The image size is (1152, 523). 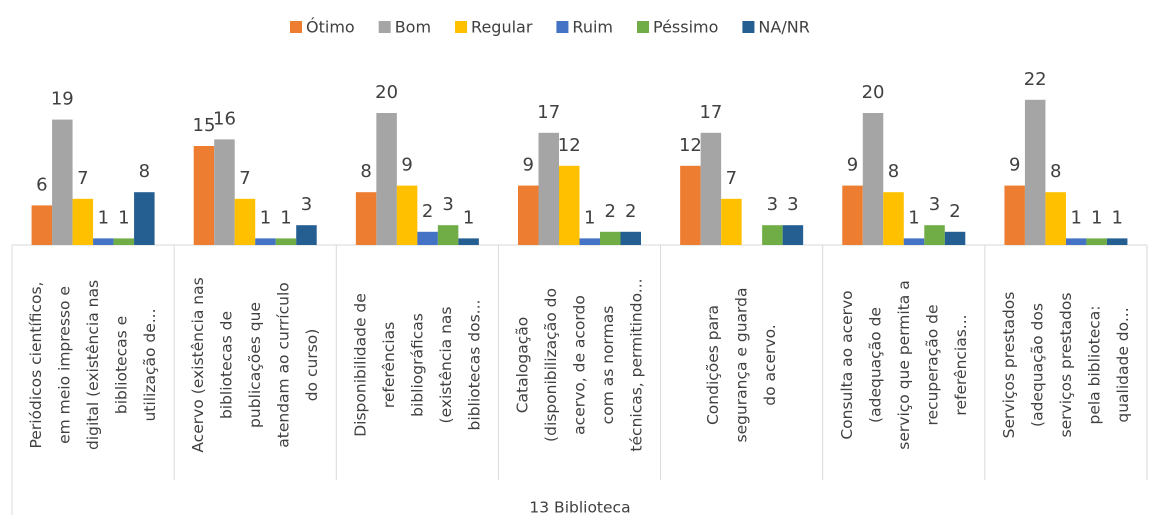 What do you see at coordinates (685, 27) in the screenshot?
I see `legend-label: Péssimo` at bounding box center [685, 27].